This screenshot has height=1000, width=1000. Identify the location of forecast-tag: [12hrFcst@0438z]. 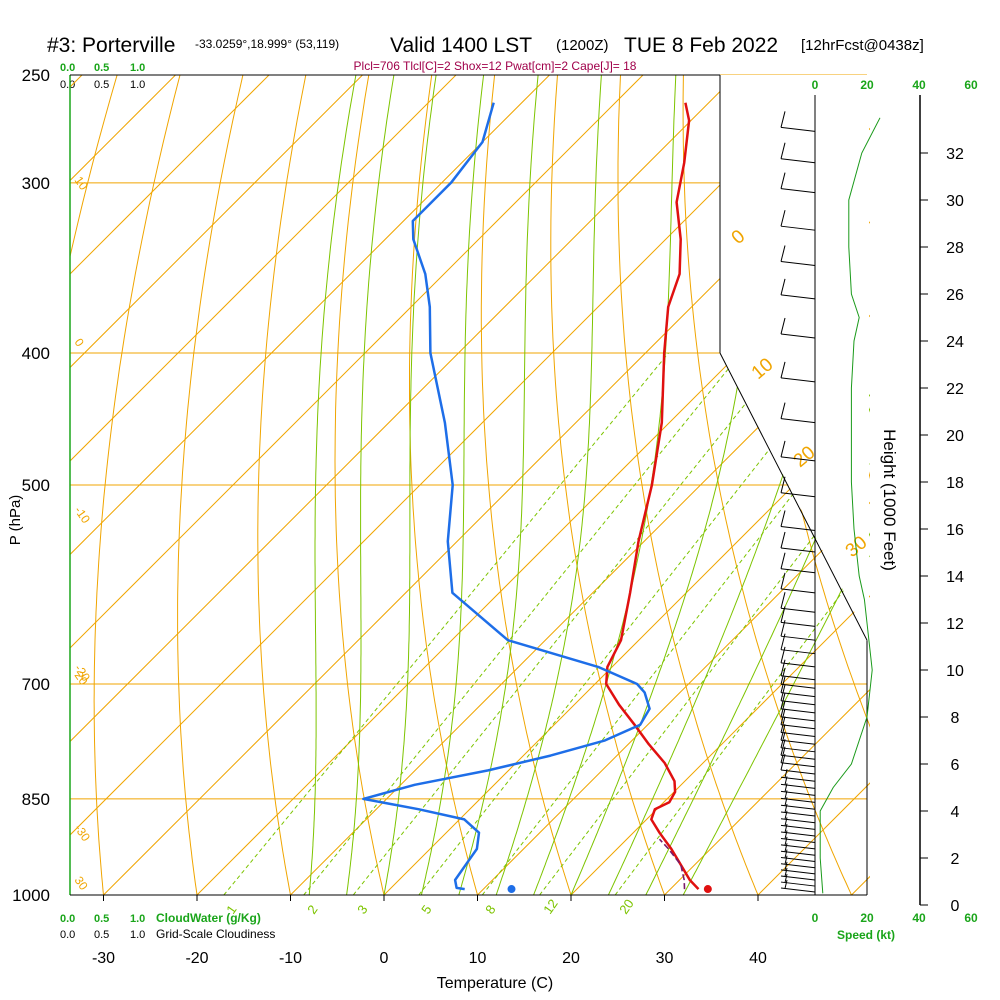
(862, 45).